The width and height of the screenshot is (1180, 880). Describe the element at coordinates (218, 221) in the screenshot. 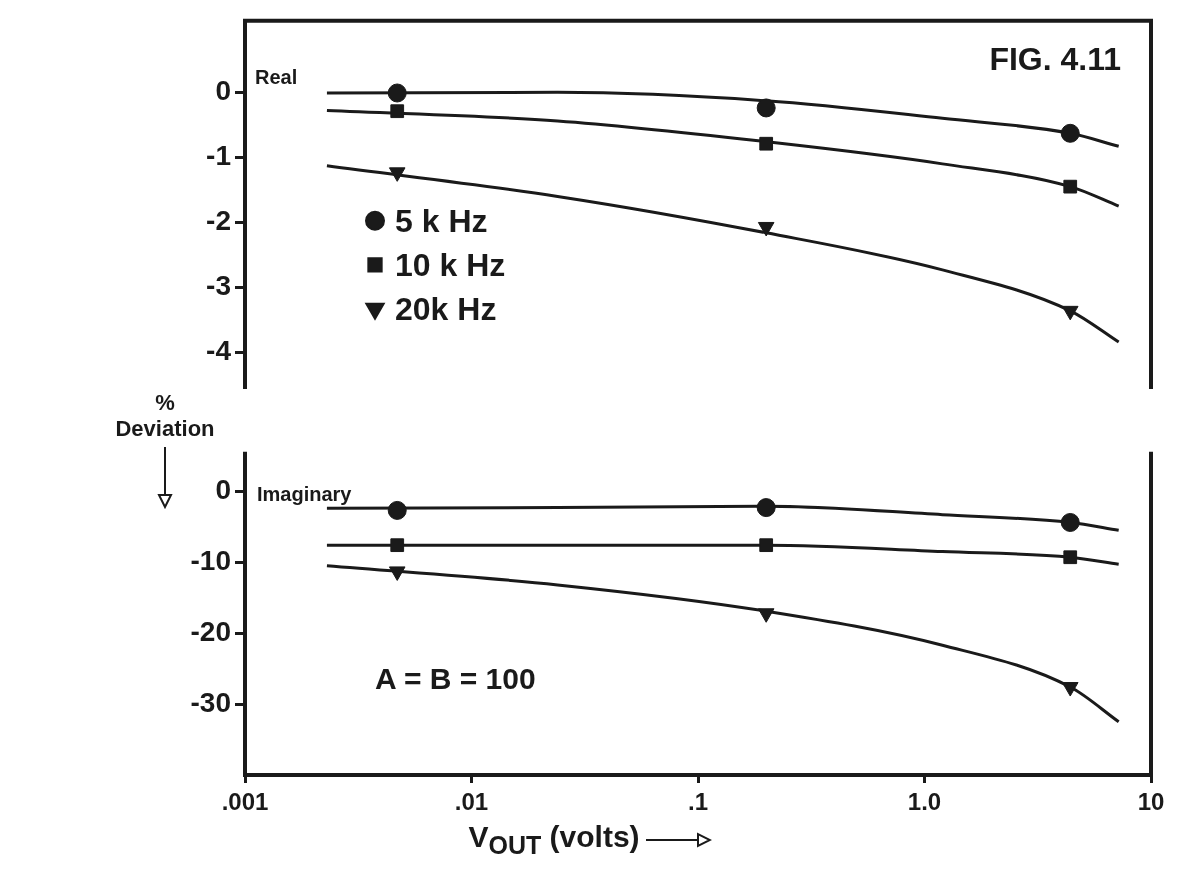

I see `y-tick-label: -2` at that location.